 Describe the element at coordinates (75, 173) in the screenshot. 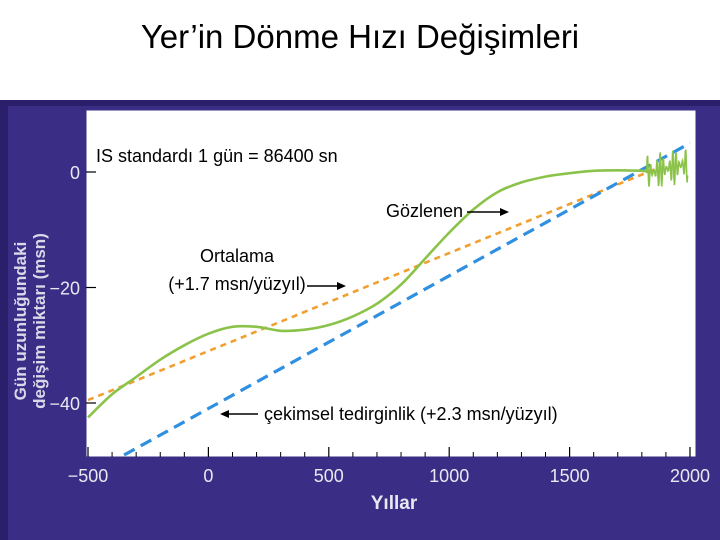

I see `y-tick-label: 0` at that location.